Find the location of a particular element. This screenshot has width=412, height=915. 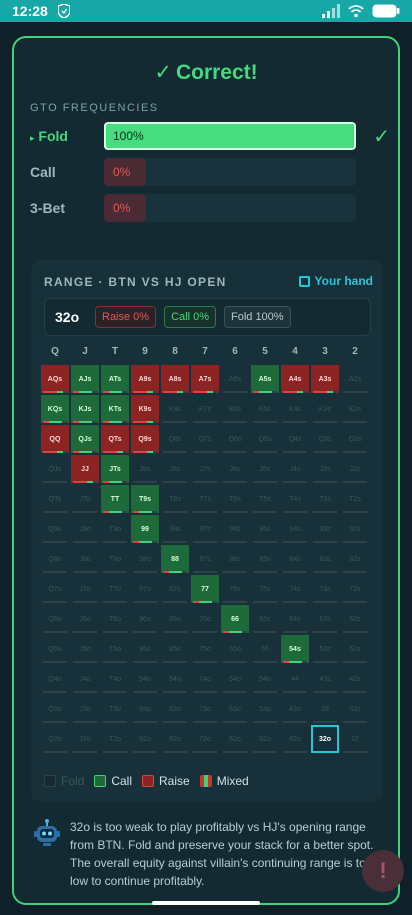

range-cell-k8s: K8s is located at coordinates (175, 409).